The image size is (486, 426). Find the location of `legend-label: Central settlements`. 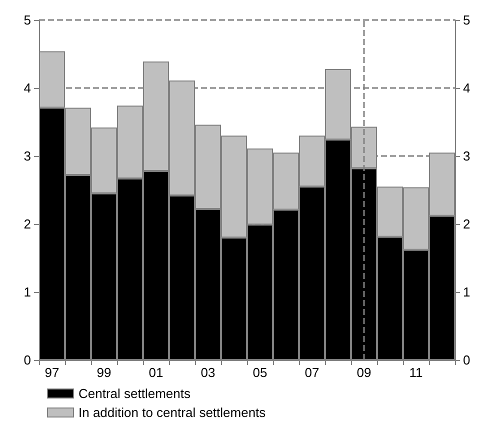

legend-label: Central settlements is located at coordinates (134, 393).